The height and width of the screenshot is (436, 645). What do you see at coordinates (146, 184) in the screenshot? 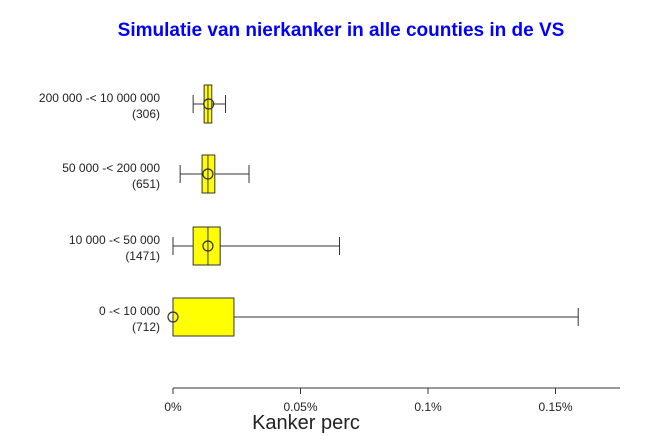
I see `category-count: (651)` at bounding box center [146, 184].